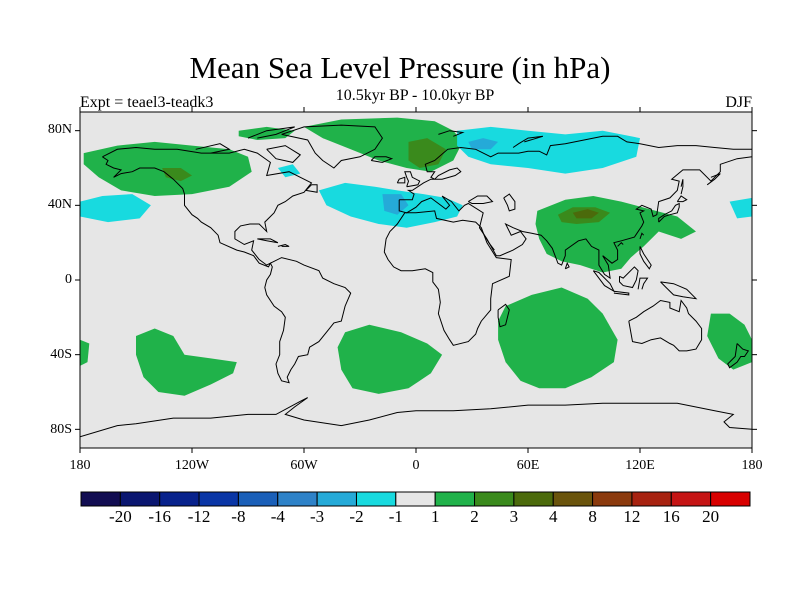  Describe the element at coordinates (61, 354) in the screenshot. I see `lat-label-40s: 40S` at that location.